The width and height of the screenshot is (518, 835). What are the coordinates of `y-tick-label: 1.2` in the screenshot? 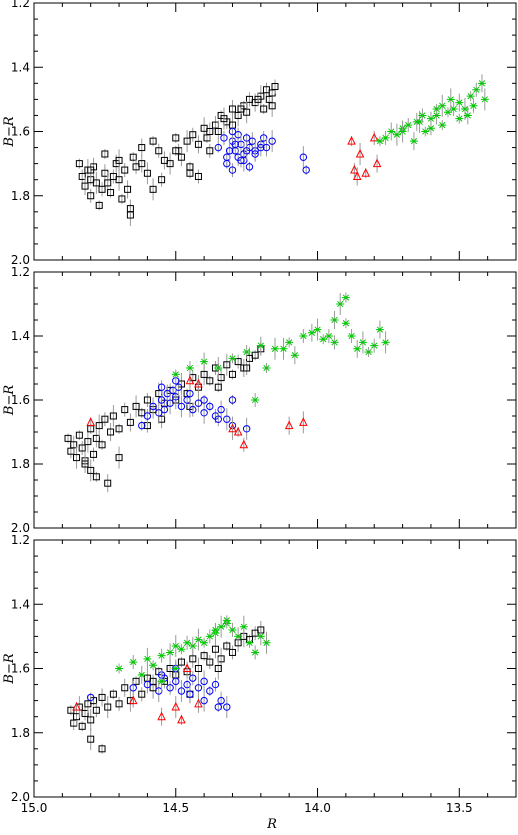 It's located at (20, 272).